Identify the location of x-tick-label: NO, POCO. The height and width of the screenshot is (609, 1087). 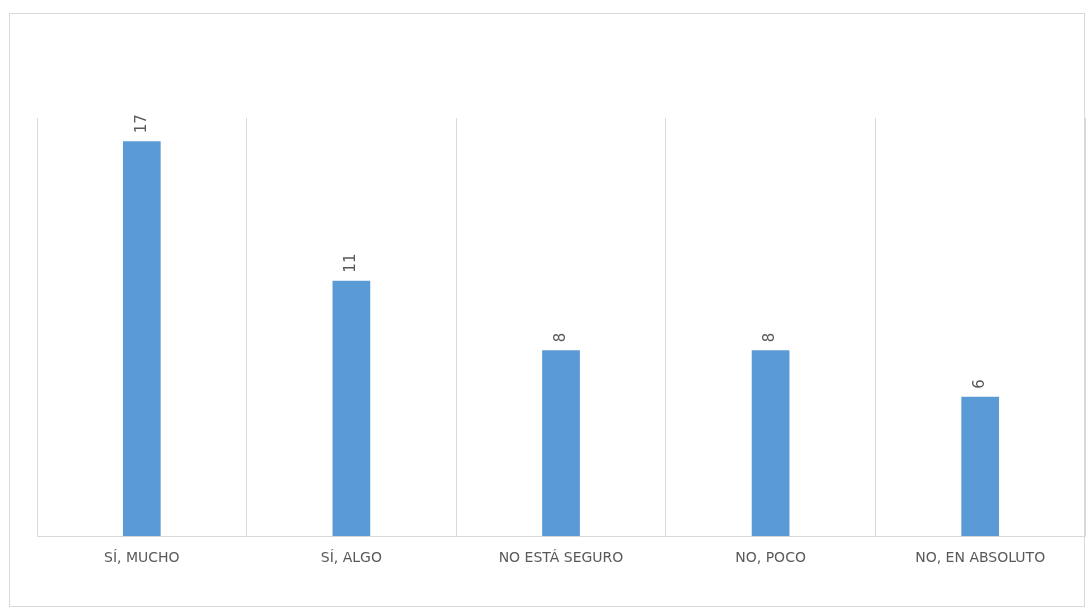
(770, 557).